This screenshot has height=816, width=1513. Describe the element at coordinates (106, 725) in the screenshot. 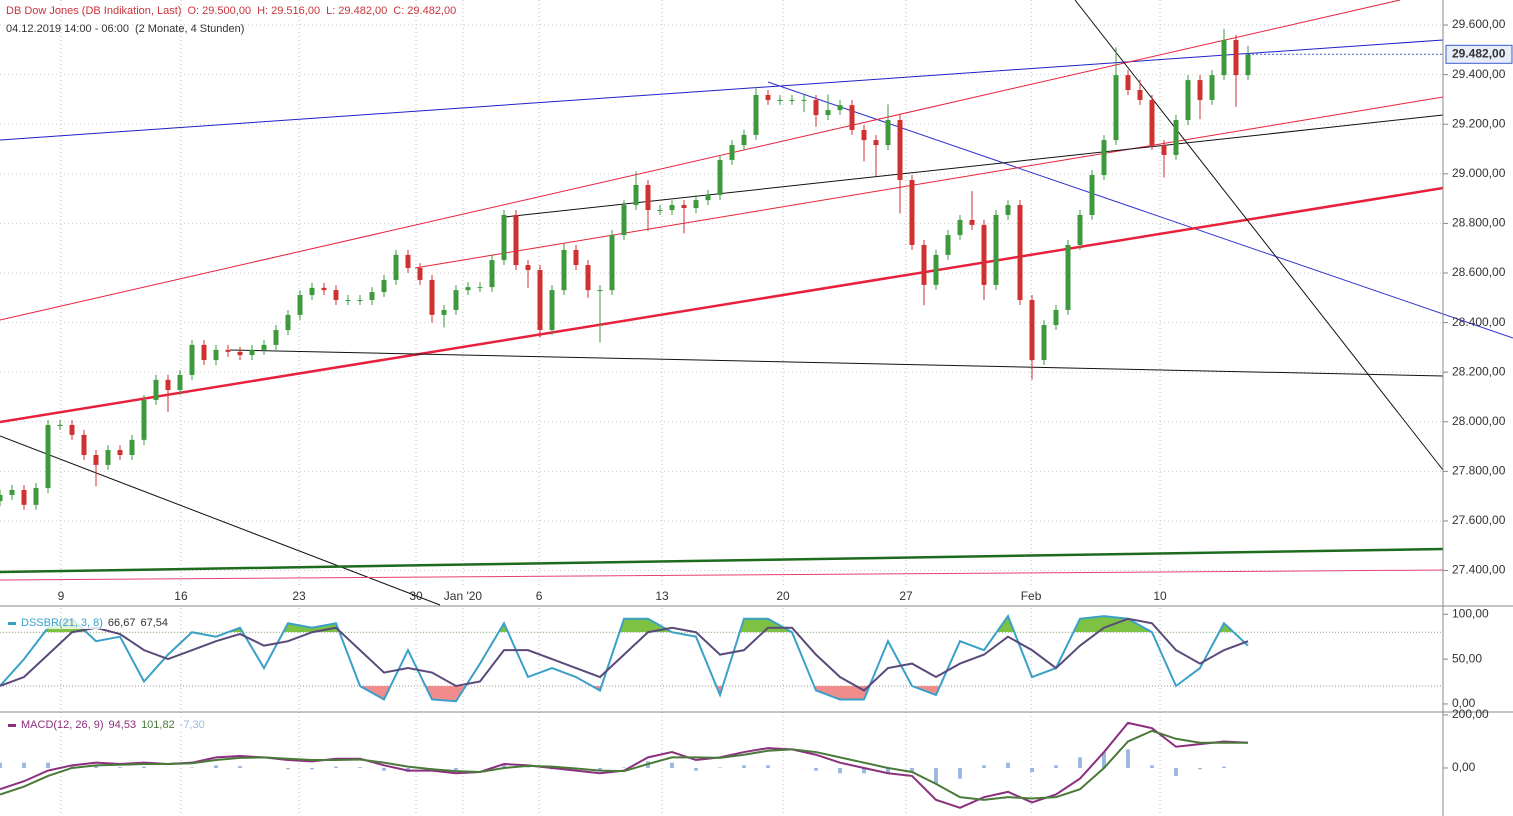

I see `macd-legend: MACD(12, 26, 9) 94,53 101,82 -7,30` at that location.